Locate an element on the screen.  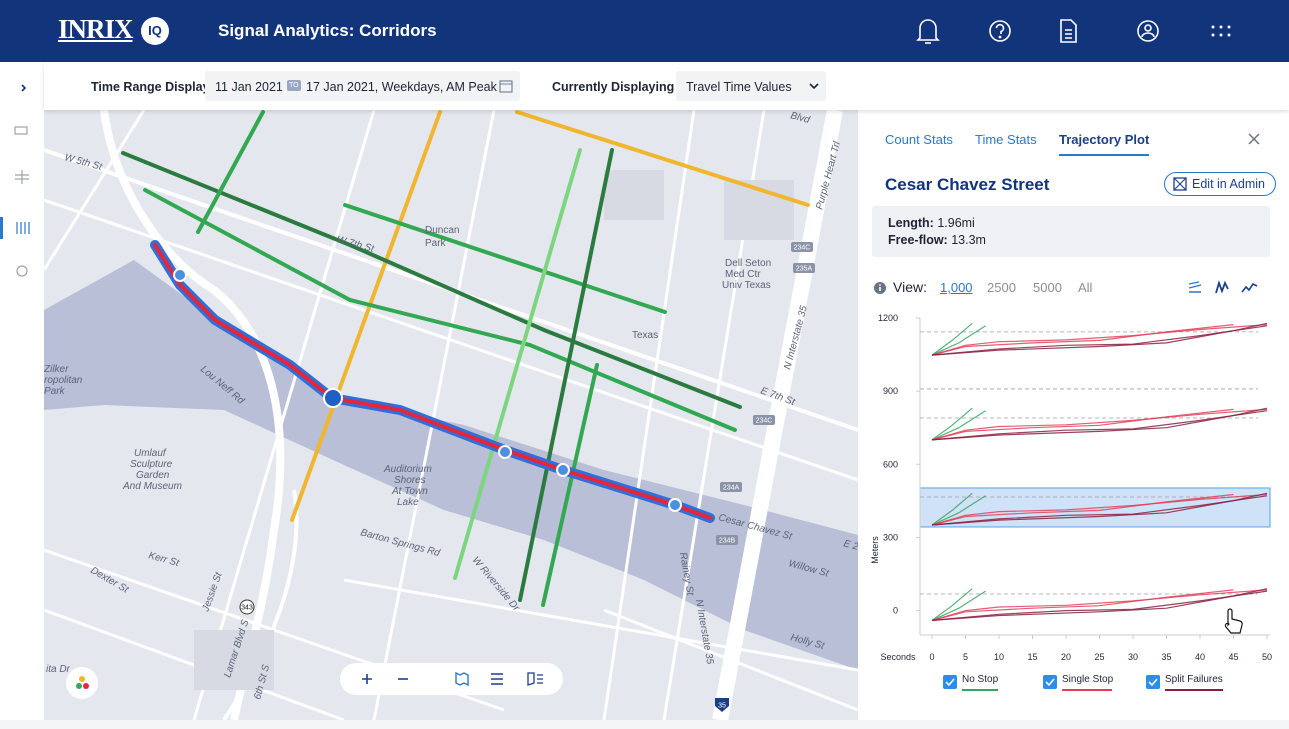
help-icon is located at coordinates (1000, 31).